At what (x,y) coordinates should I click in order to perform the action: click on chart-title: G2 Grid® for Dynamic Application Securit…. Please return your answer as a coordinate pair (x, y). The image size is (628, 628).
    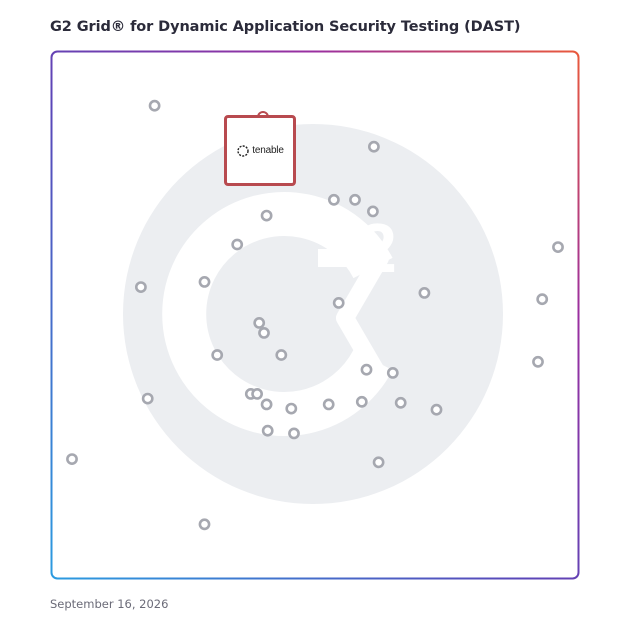
    Looking at the image, I should click on (285, 27).